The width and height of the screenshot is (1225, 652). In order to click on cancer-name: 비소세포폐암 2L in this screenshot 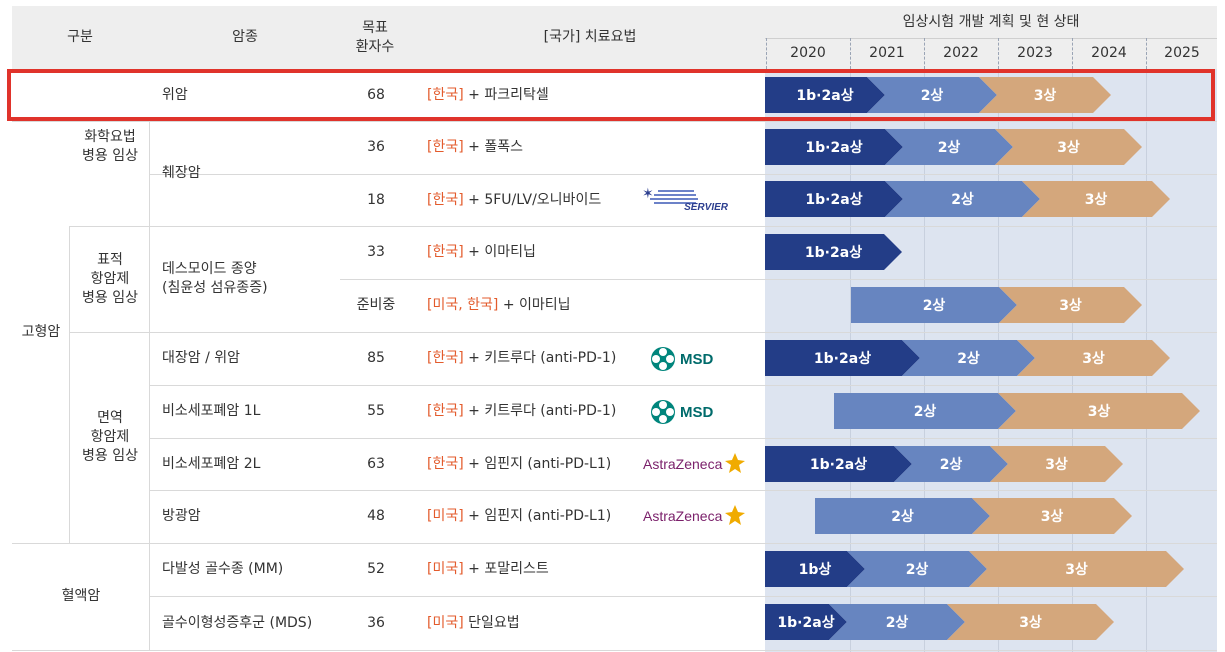, I will do `click(211, 463)`.